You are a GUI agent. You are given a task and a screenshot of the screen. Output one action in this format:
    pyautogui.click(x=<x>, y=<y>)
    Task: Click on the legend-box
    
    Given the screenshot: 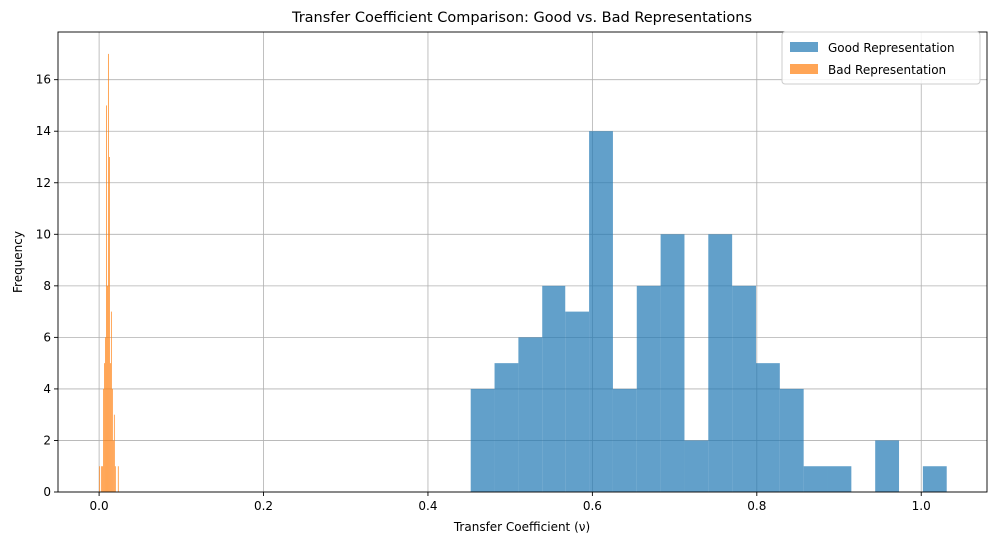 What is the action you would take?
    pyautogui.click(x=881, y=58)
    